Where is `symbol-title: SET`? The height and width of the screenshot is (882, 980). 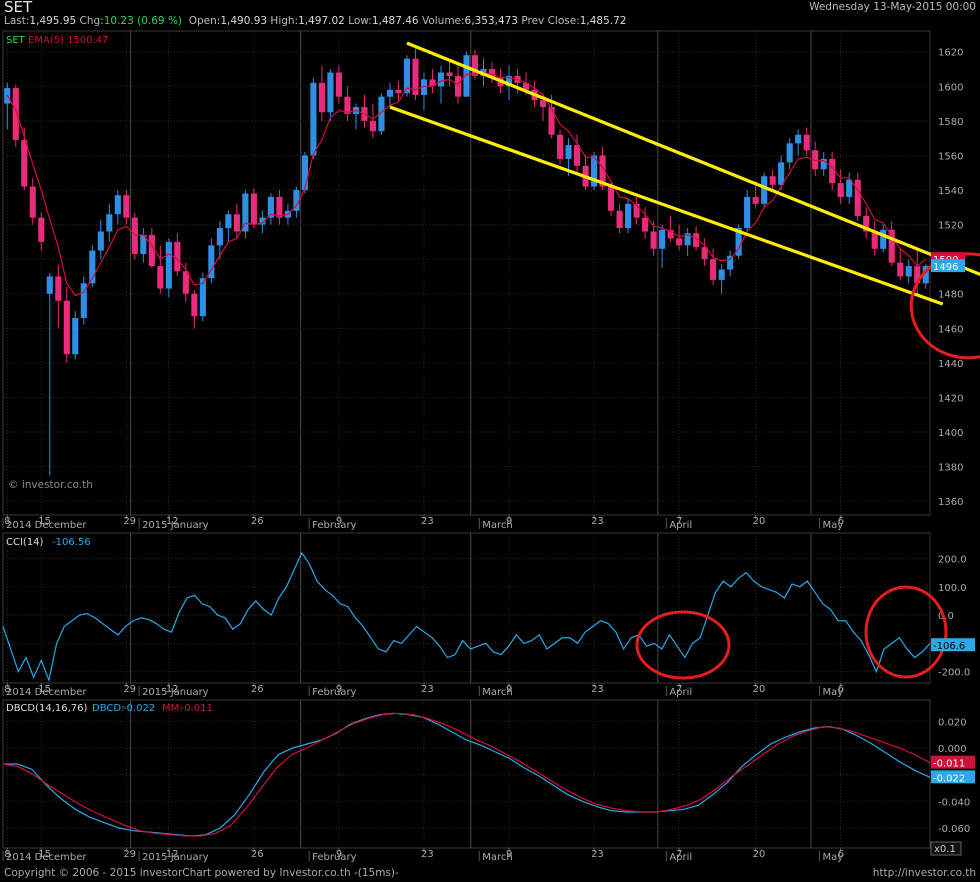 symbol-title: SET is located at coordinates (18, 8).